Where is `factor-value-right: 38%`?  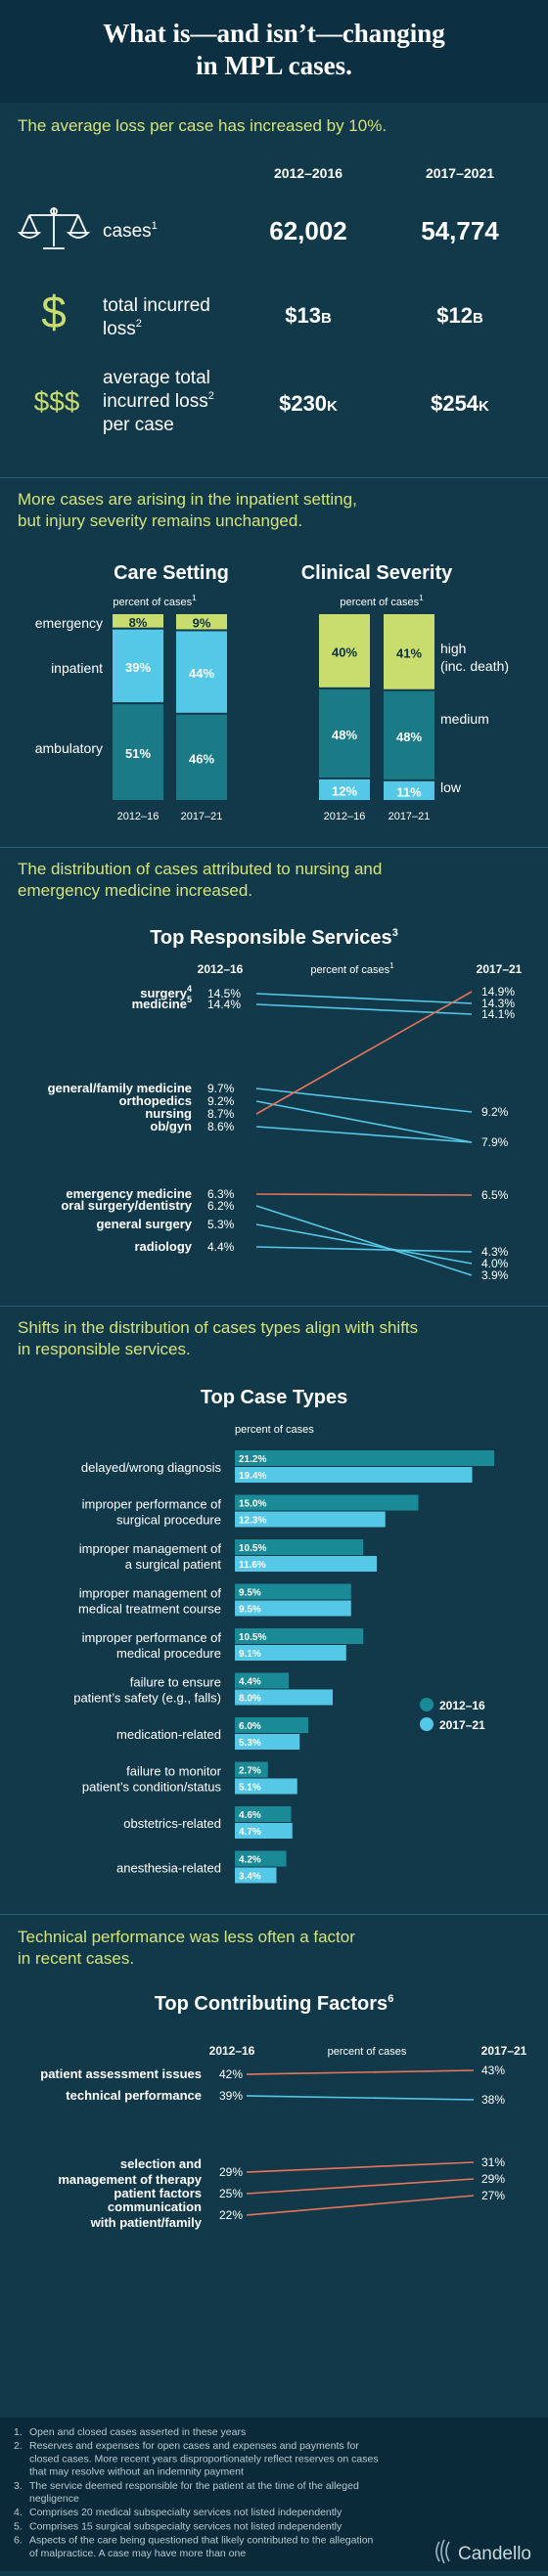 factor-value-right: 38% is located at coordinates (493, 2100).